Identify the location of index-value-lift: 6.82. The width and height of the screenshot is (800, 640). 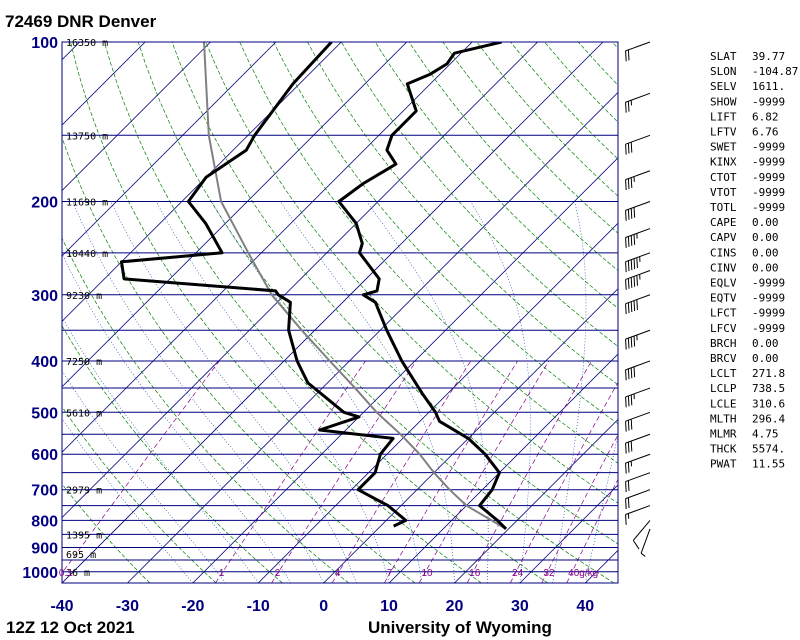
(765, 116).